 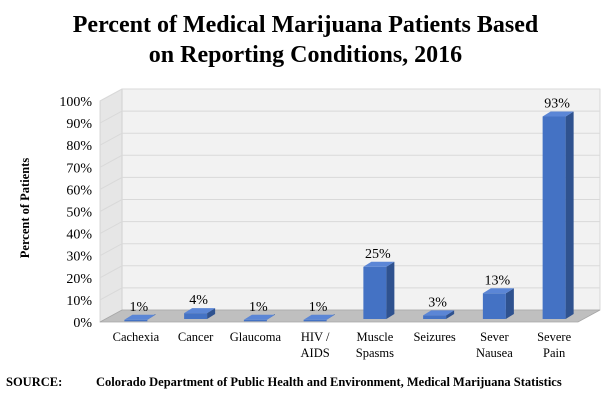 I want to click on x-tick-label: Cachexia, so click(x=136, y=337).